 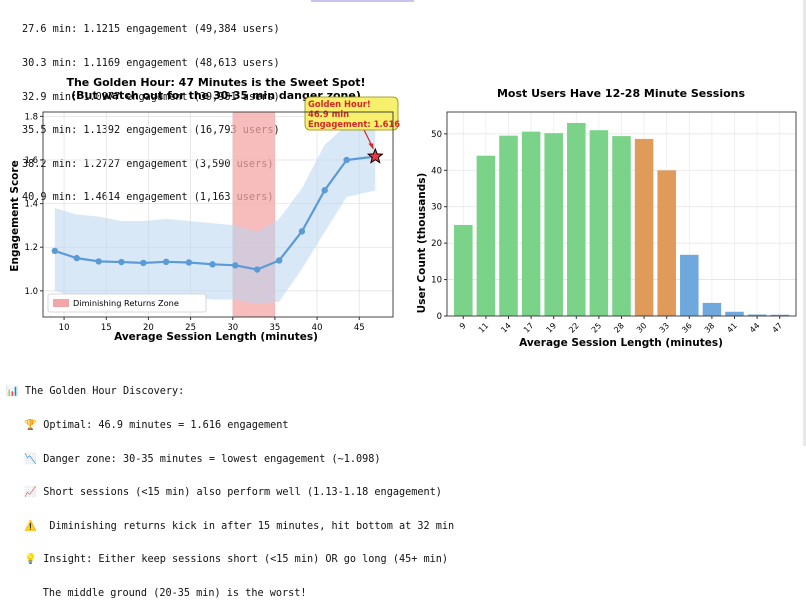 What do you see at coordinates (436, 281) in the screenshot?
I see `y-tick-label: 10` at bounding box center [436, 281].